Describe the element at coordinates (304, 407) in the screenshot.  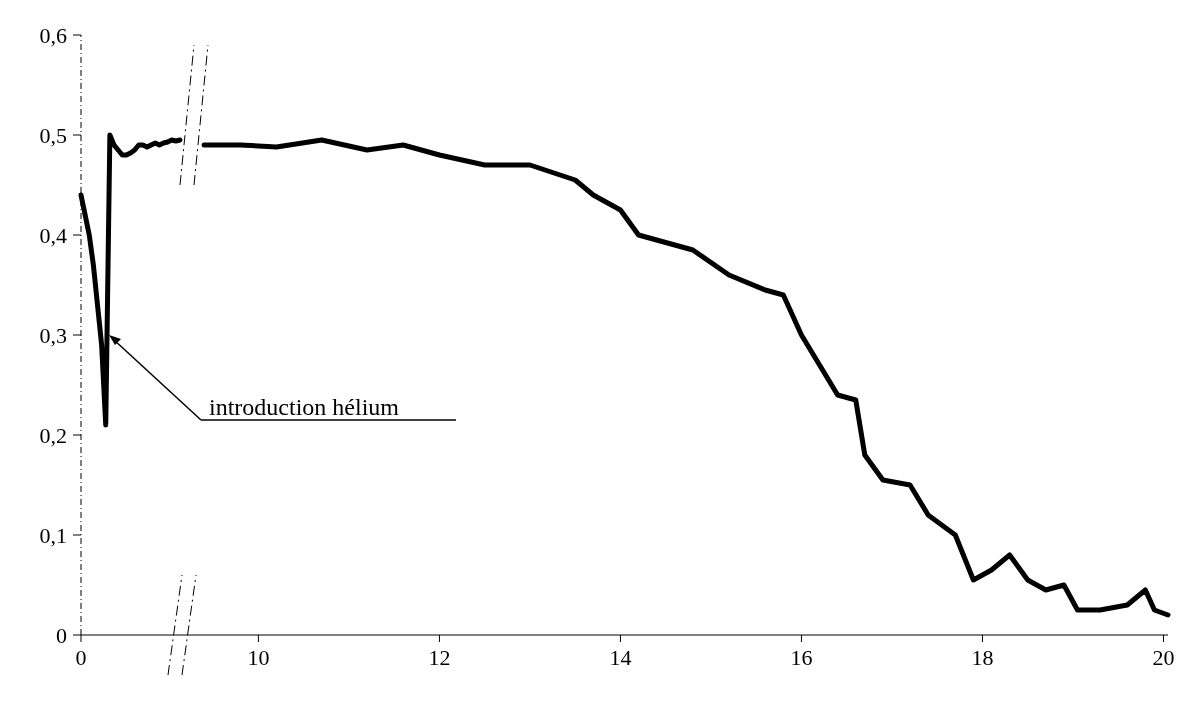
I see `annotation: introduction hélium` at that location.